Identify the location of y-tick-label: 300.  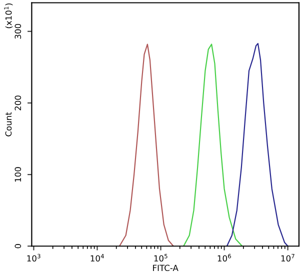
(18, 31).